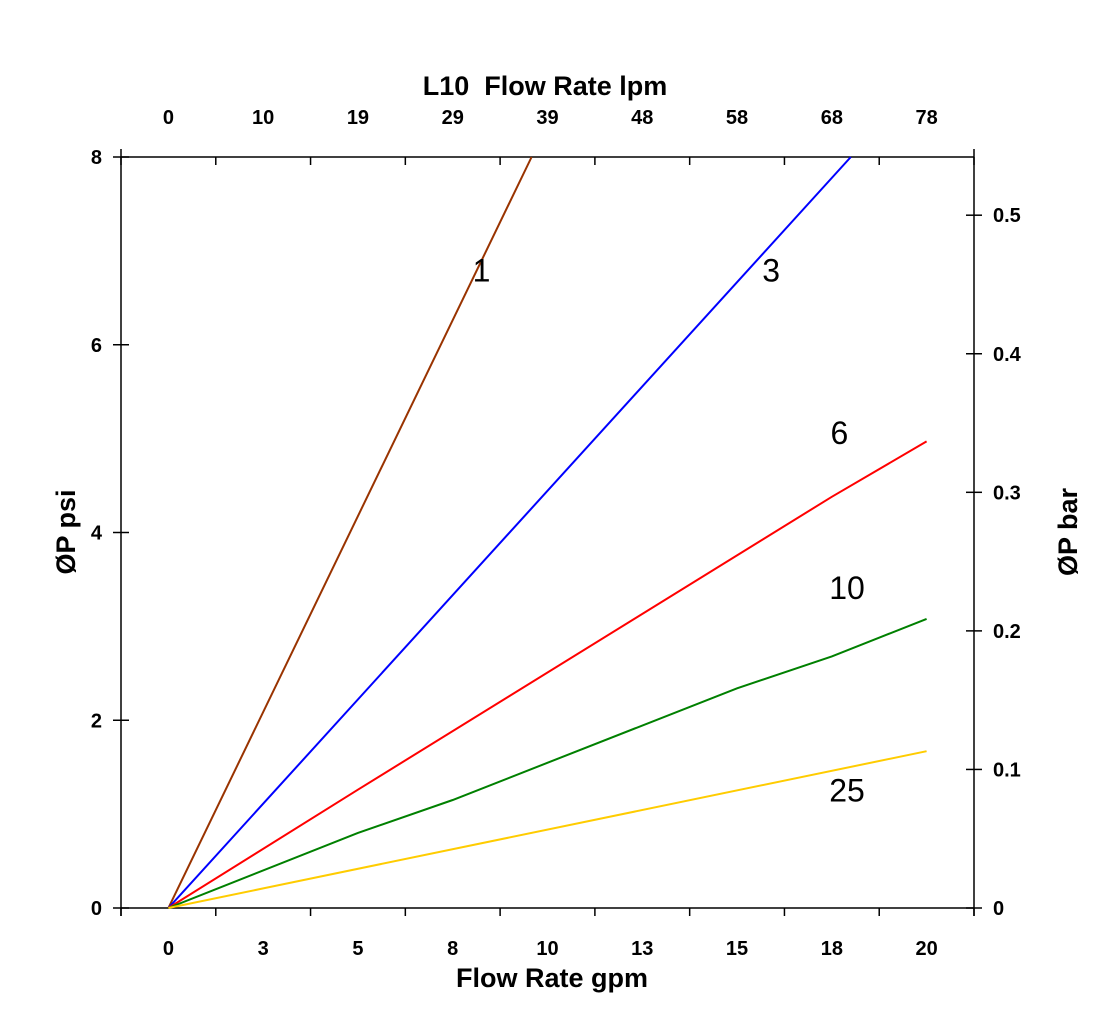  Describe the element at coordinates (1007, 770) in the screenshot. I see `y2-tick-label: 0.1` at that location.